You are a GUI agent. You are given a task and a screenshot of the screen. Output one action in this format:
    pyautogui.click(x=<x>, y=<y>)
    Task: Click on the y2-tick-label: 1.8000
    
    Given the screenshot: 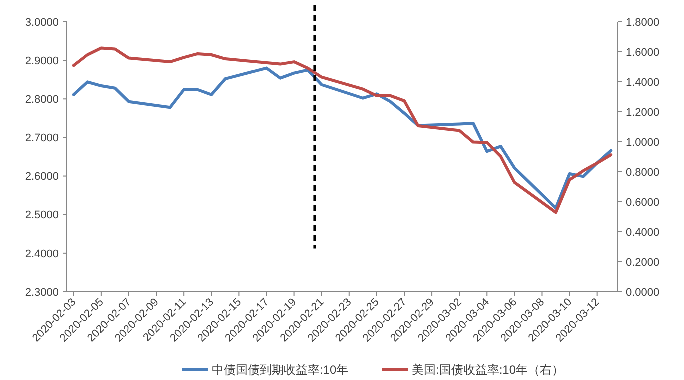 What is the action you would take?
    pyautogui.click(x=643, y=22)
    